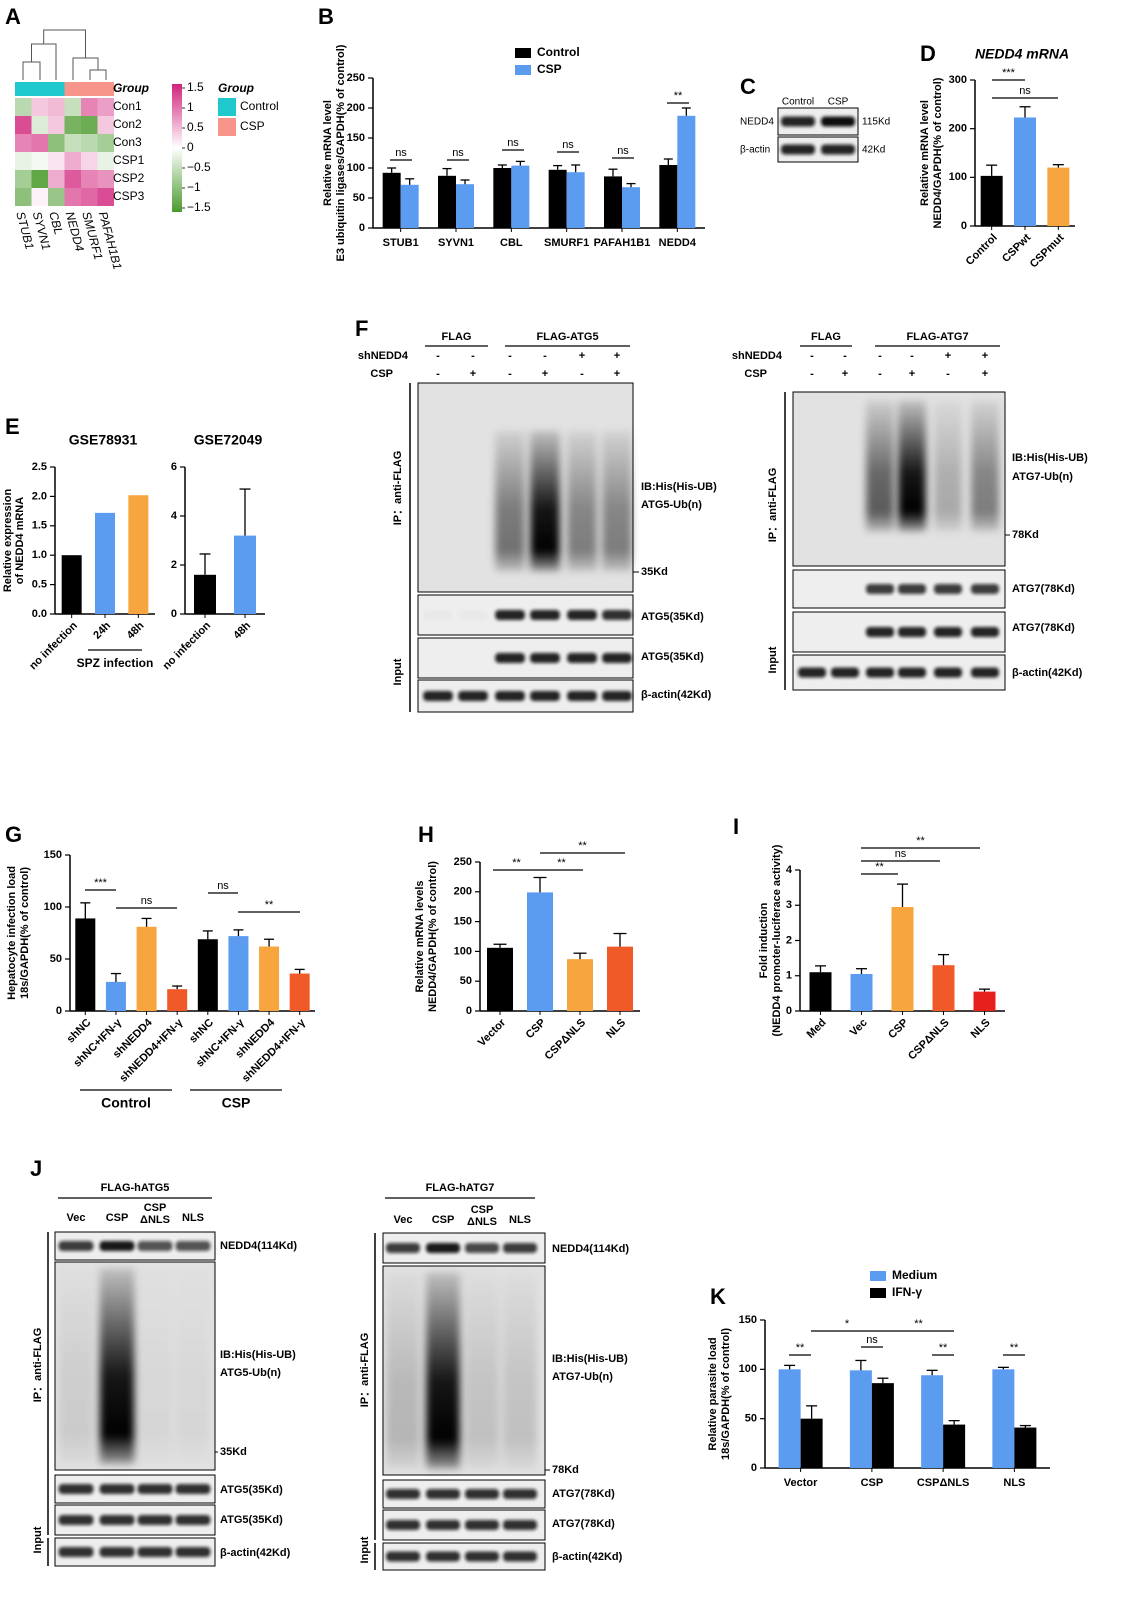 The width and height of the screenshot is (1123, 1609). What do you see at coordinates (129, 196) in the screenshot?
I see `row-label: CSP3` at bounding box center [129, 196].